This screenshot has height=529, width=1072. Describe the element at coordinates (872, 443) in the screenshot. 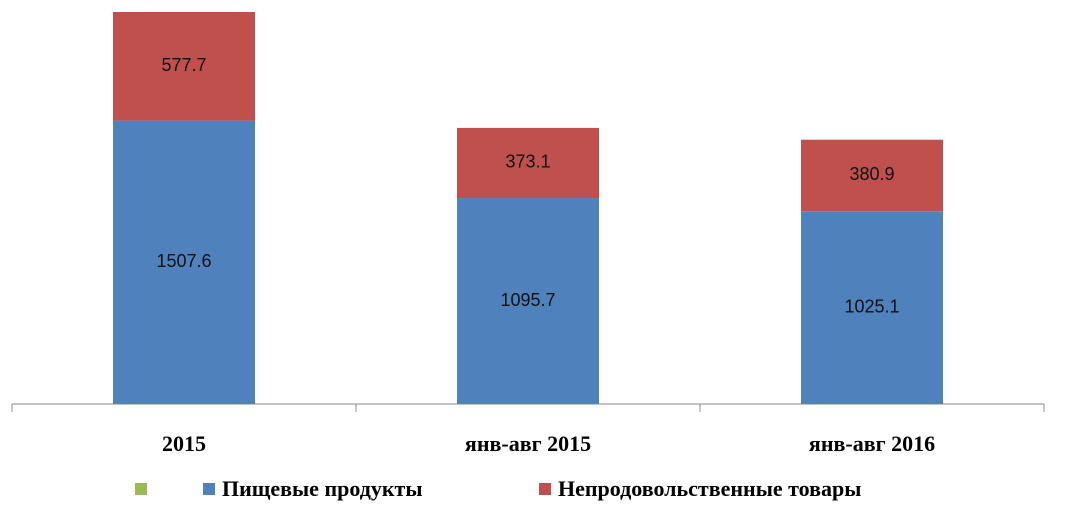

I see `x-tick-label: янв-авг 2016` at that location.